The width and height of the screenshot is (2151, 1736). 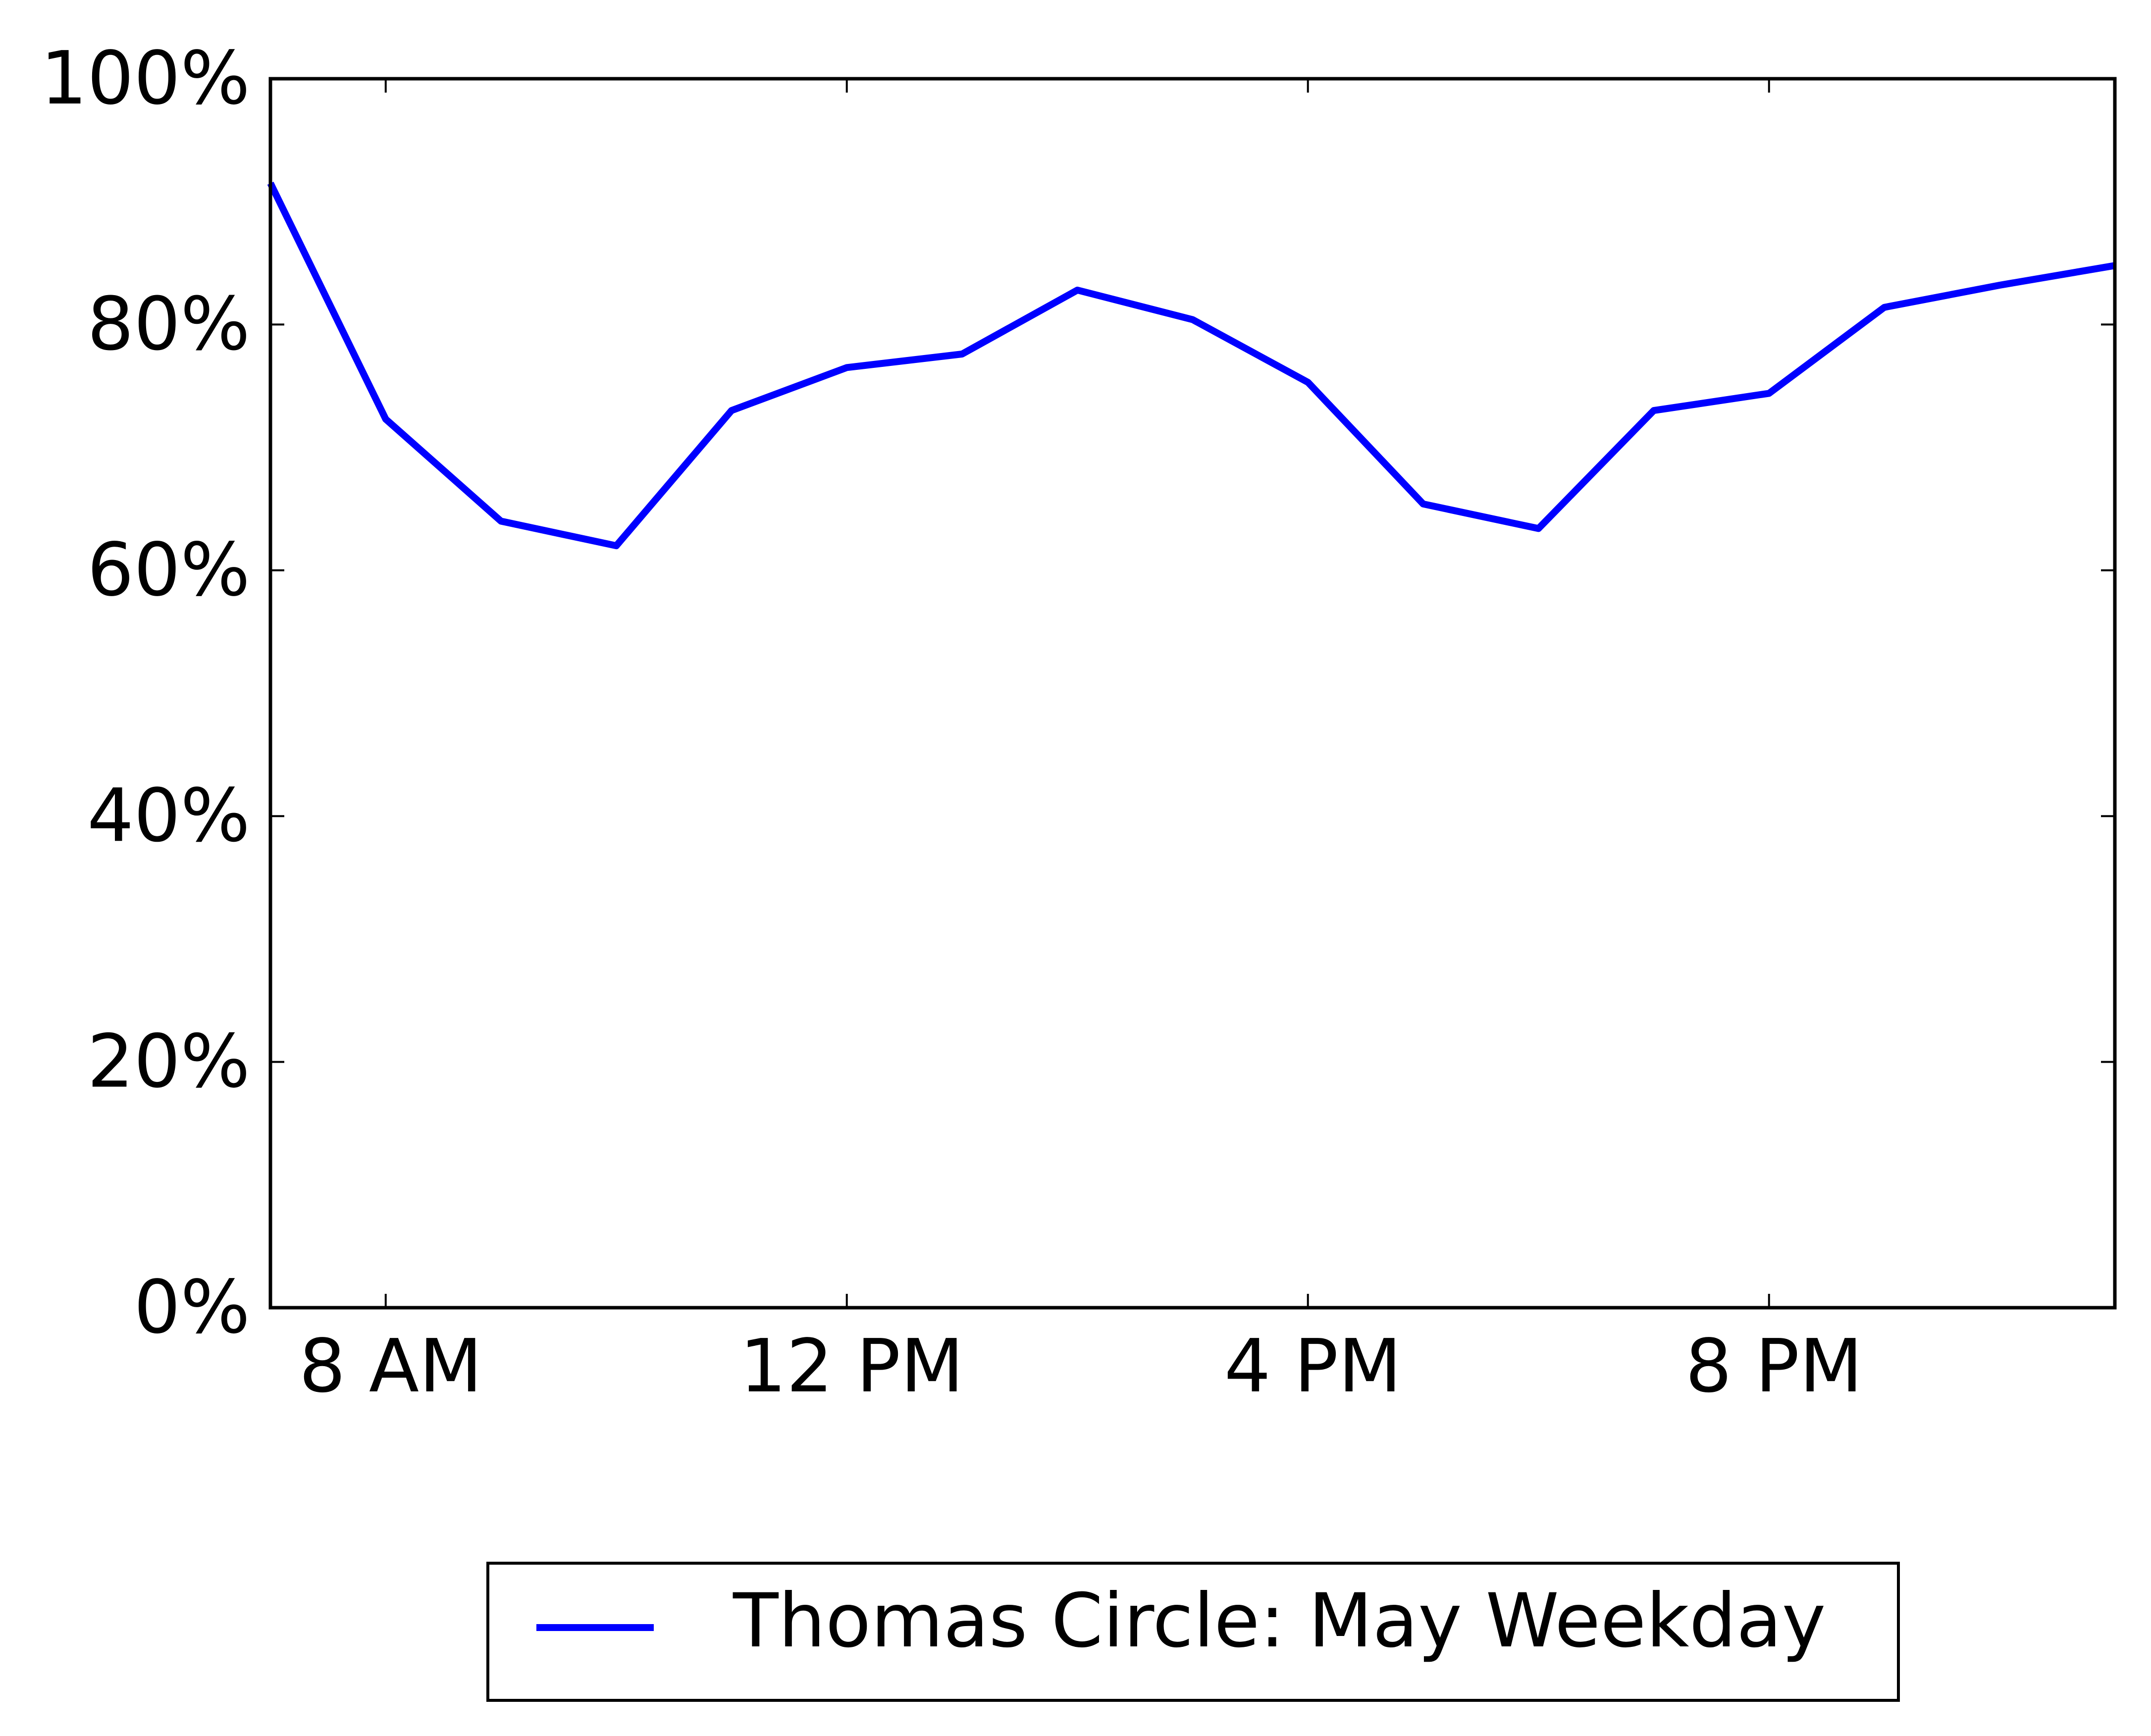 What do you see at coordinates (168, 323) in the screenshot?
I see `y-tick-label: 80%` at bounding box center [168, 323].